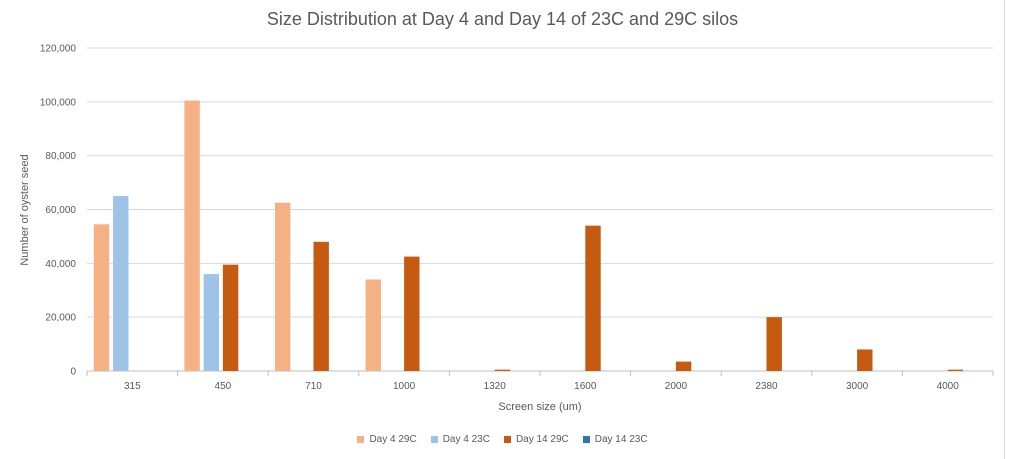  Describe the element at coordinates (313, 386) in the screenshot. I see `x-tick-label: 710` at that location.